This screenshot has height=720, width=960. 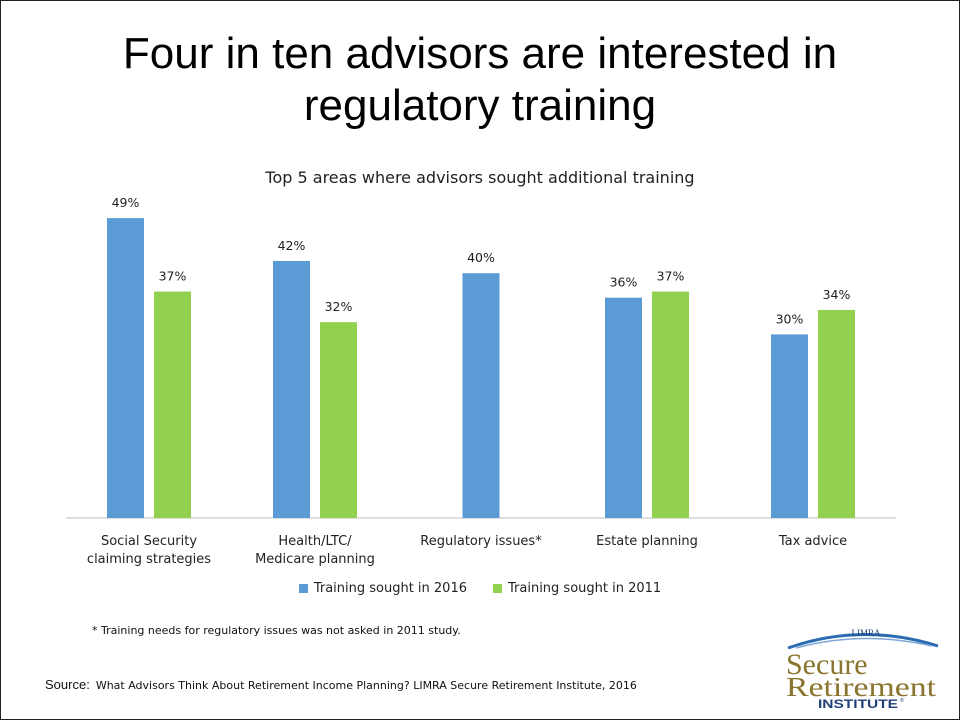 I want to click on legend-swatch-2016, so click(x=303, y=588).